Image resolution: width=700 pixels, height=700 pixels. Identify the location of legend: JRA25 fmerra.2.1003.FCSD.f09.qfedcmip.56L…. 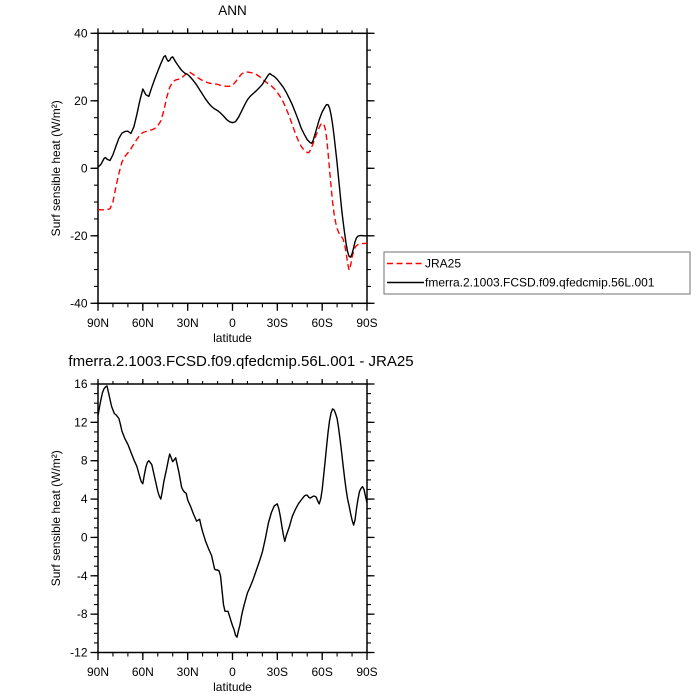
(537, 273).